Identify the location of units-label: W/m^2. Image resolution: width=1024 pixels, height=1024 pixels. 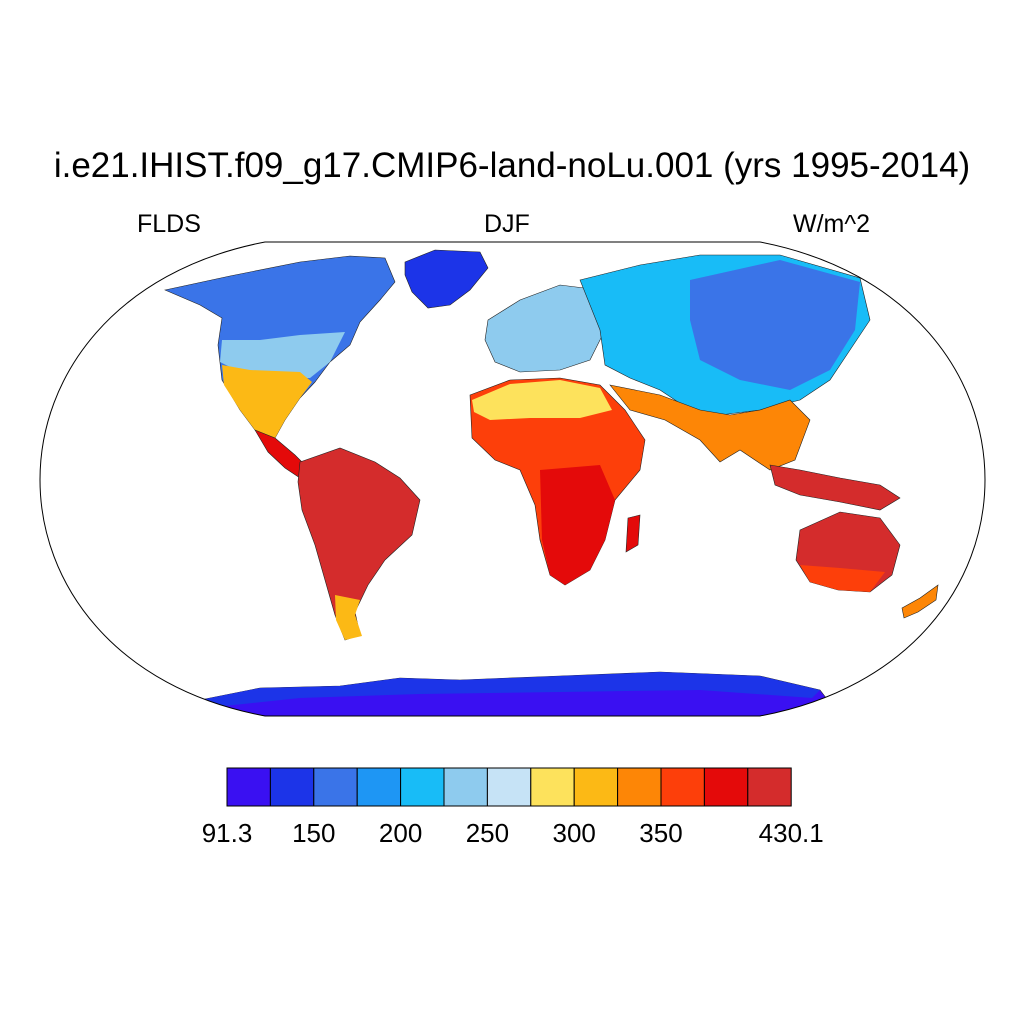
(832, 224).